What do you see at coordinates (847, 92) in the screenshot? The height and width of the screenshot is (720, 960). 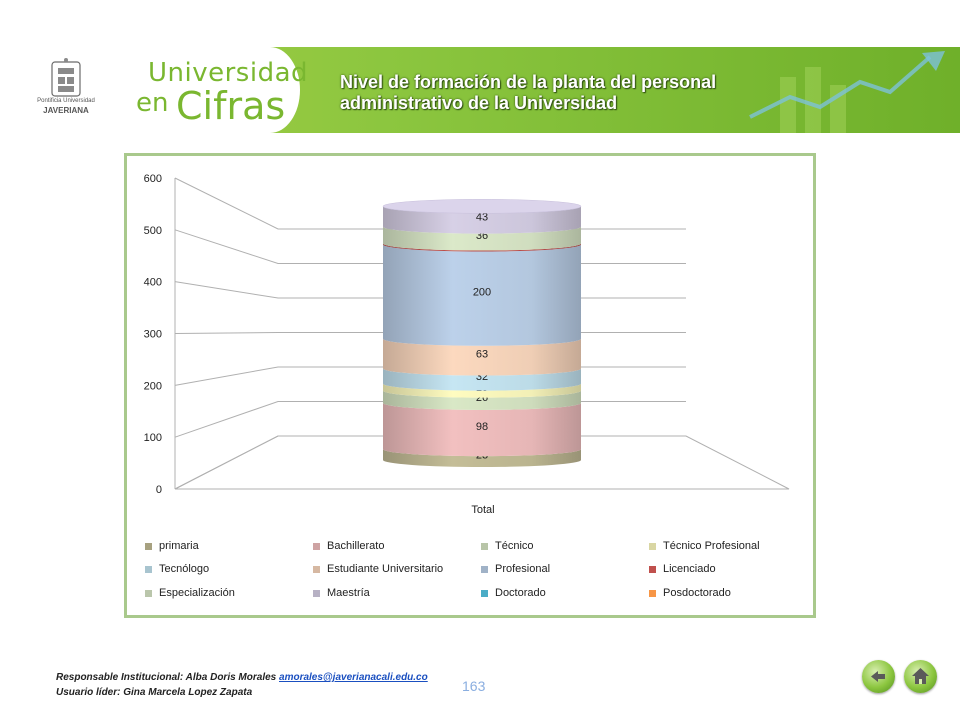 I see `banner-decoration` at bounding box center [847, 92].